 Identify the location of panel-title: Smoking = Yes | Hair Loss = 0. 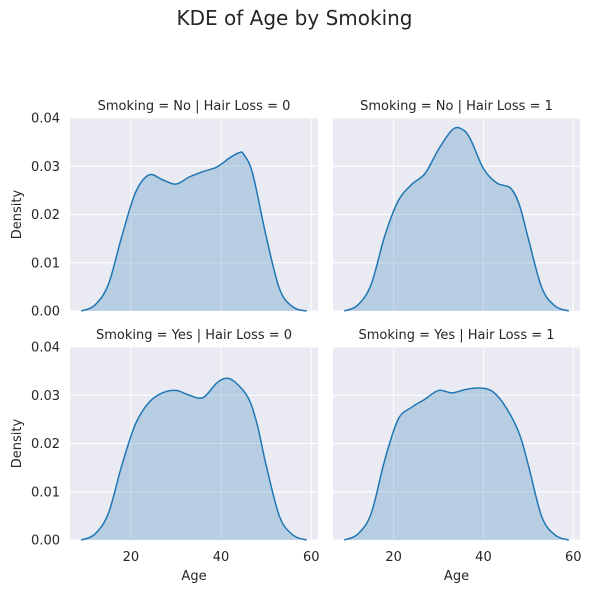
(194, 335).